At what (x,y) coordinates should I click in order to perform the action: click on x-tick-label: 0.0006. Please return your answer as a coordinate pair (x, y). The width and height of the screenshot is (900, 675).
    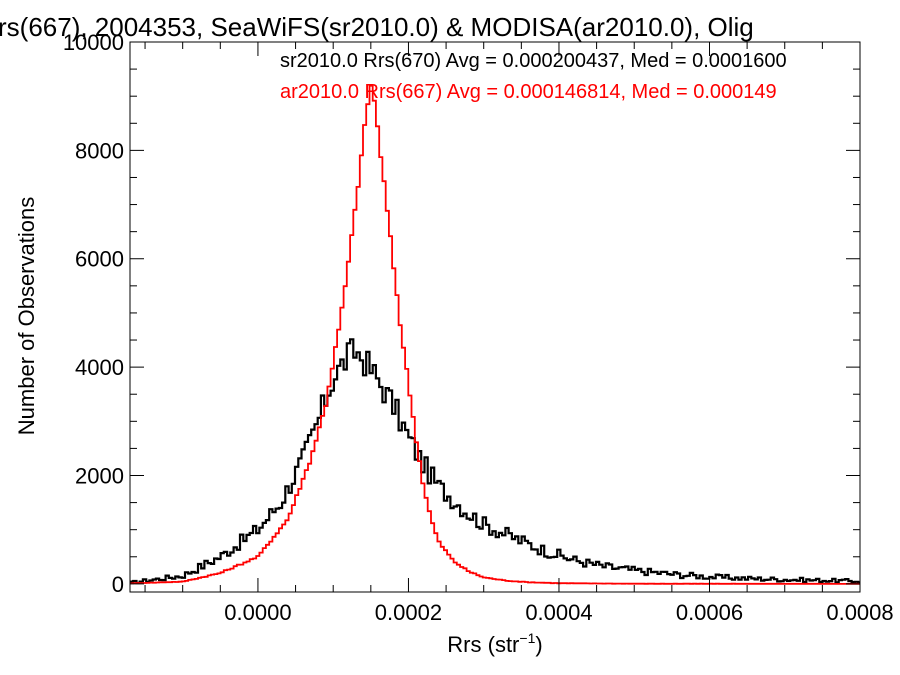
    Looking at the image, I should click on (709, 612).